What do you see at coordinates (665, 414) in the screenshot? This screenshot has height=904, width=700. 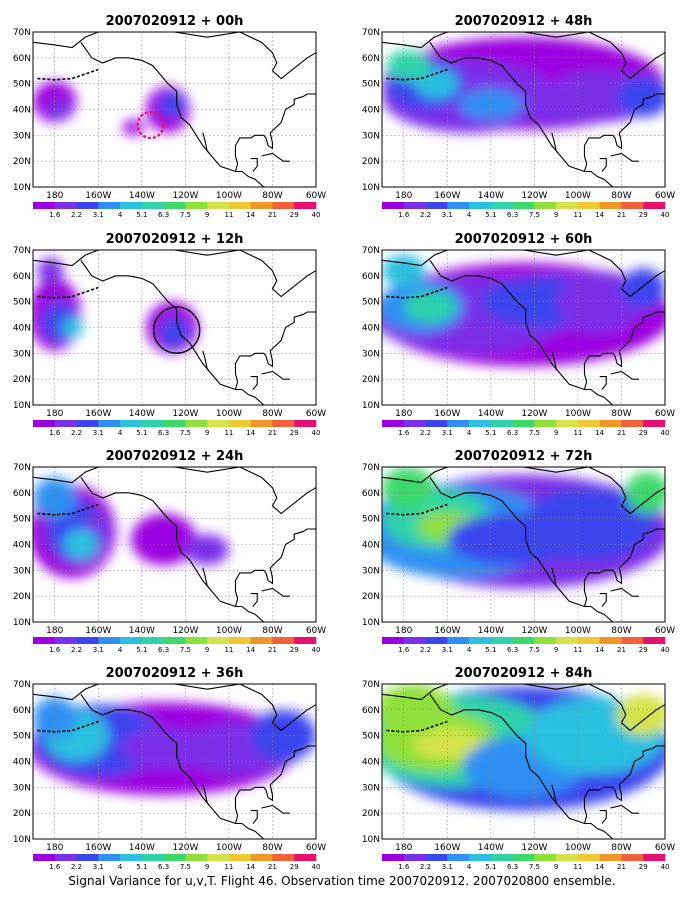 I see `lon-tick-label: 60W` at bounding box center [665, 414].